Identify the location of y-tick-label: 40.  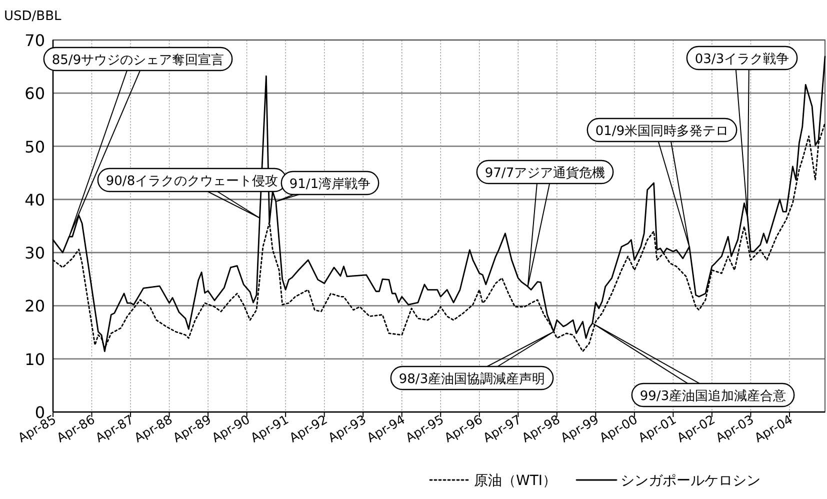
(34, 200).